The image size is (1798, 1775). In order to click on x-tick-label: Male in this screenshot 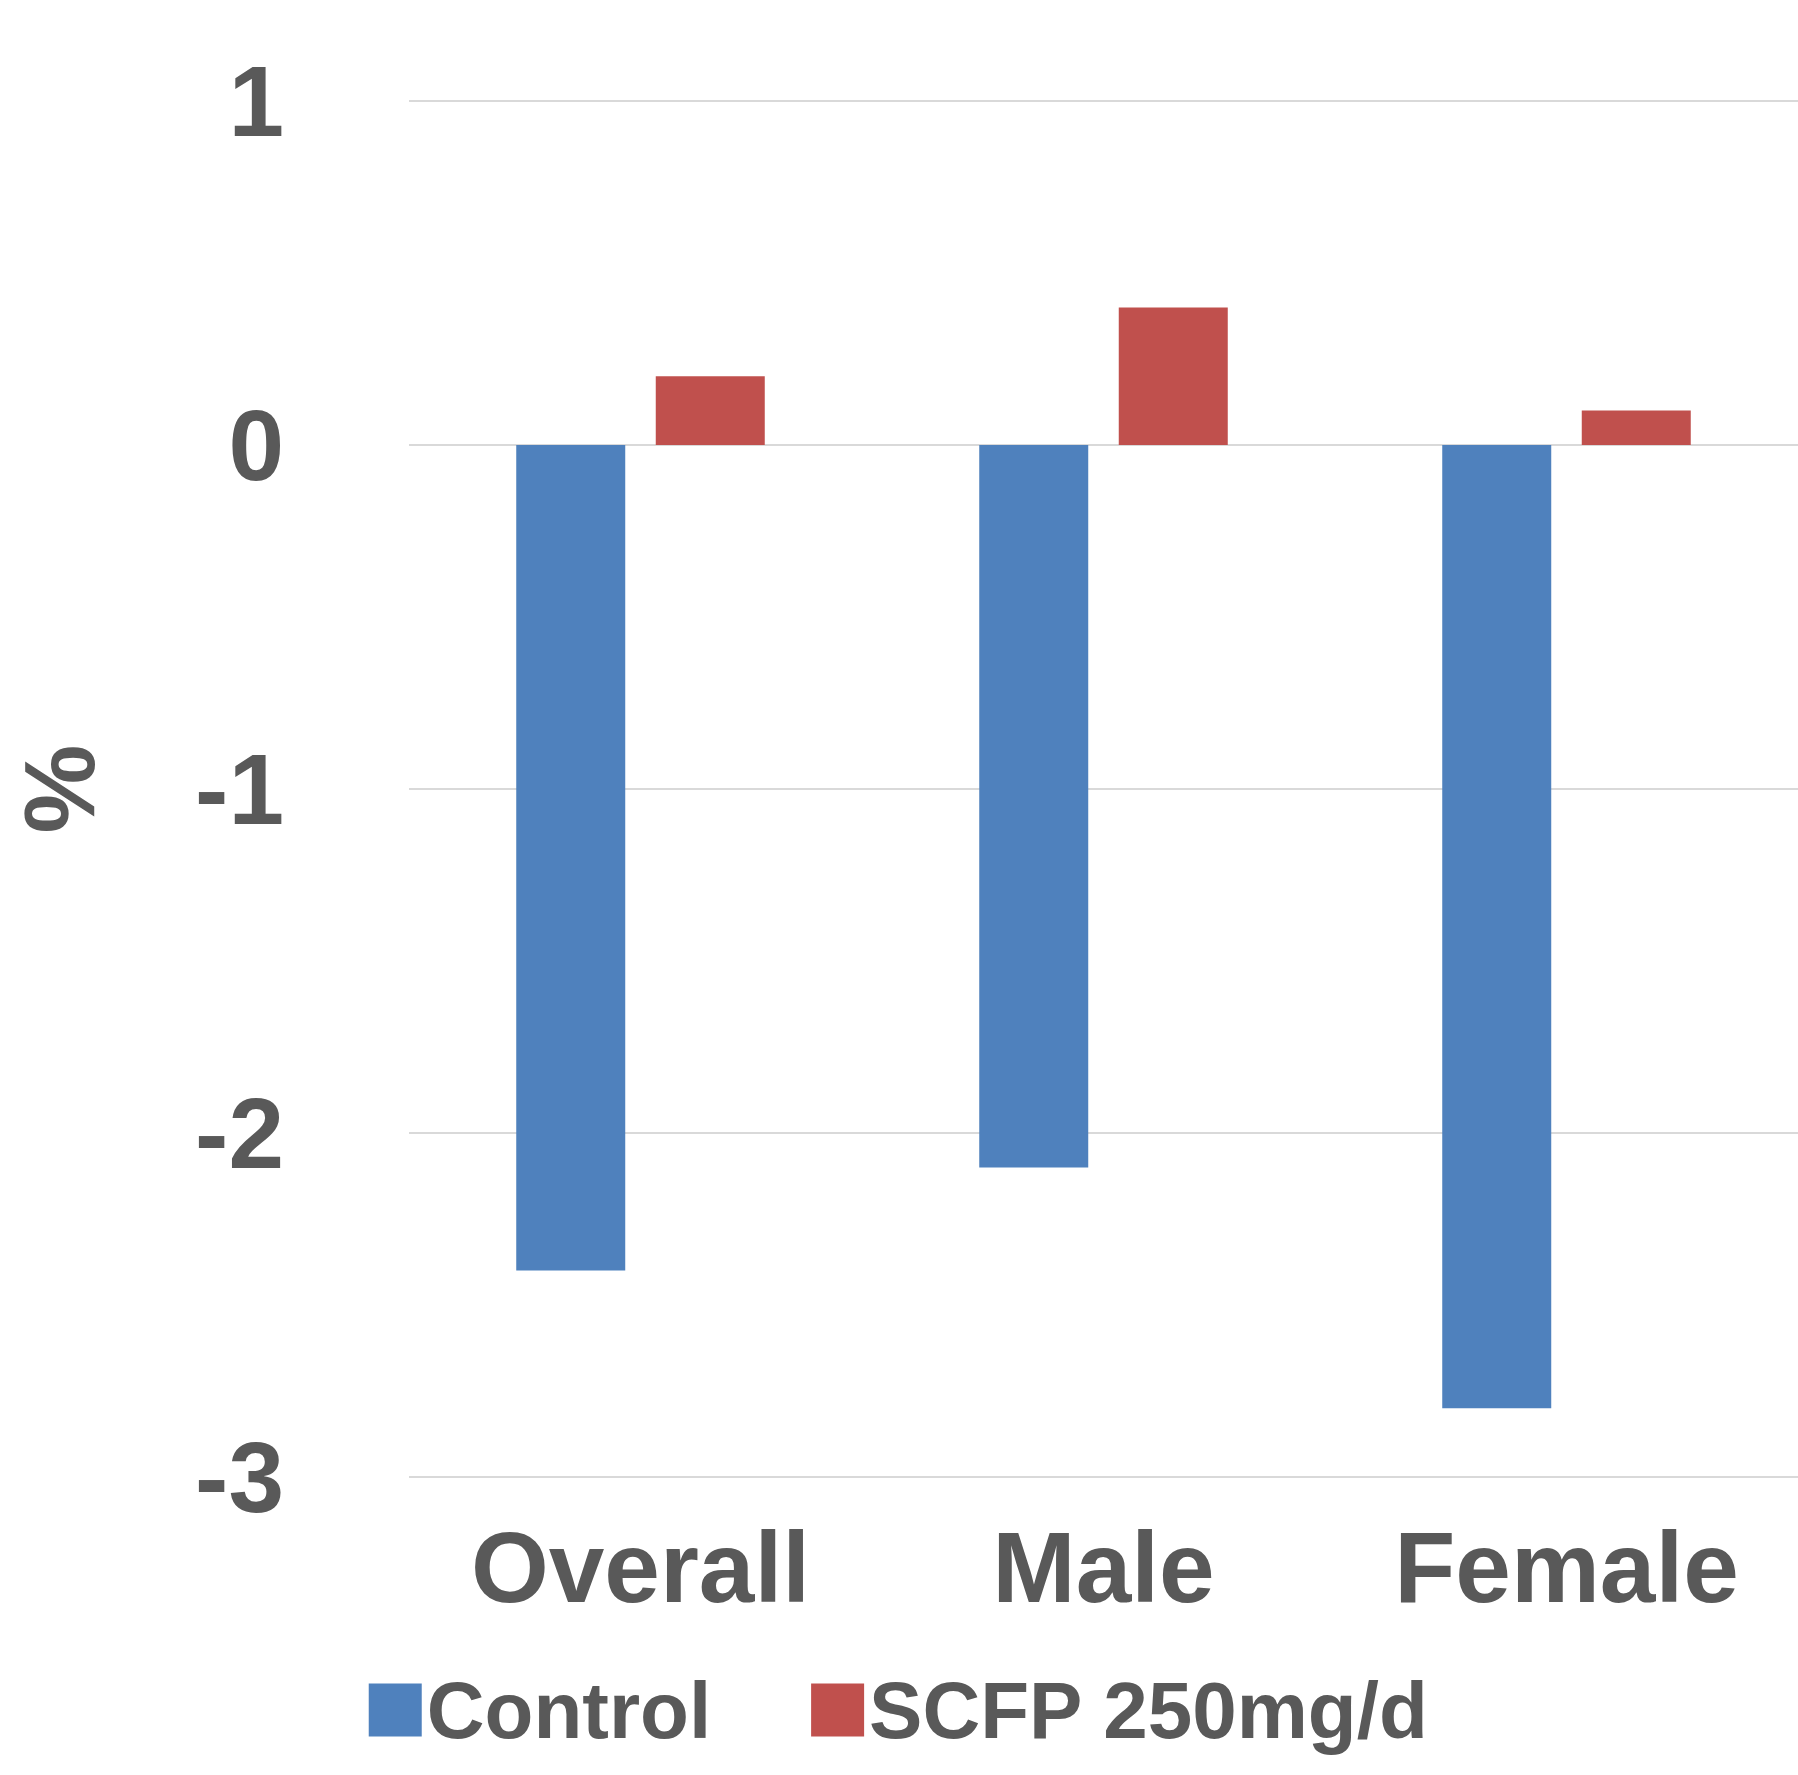, I will do `click(1103, 1567)`.